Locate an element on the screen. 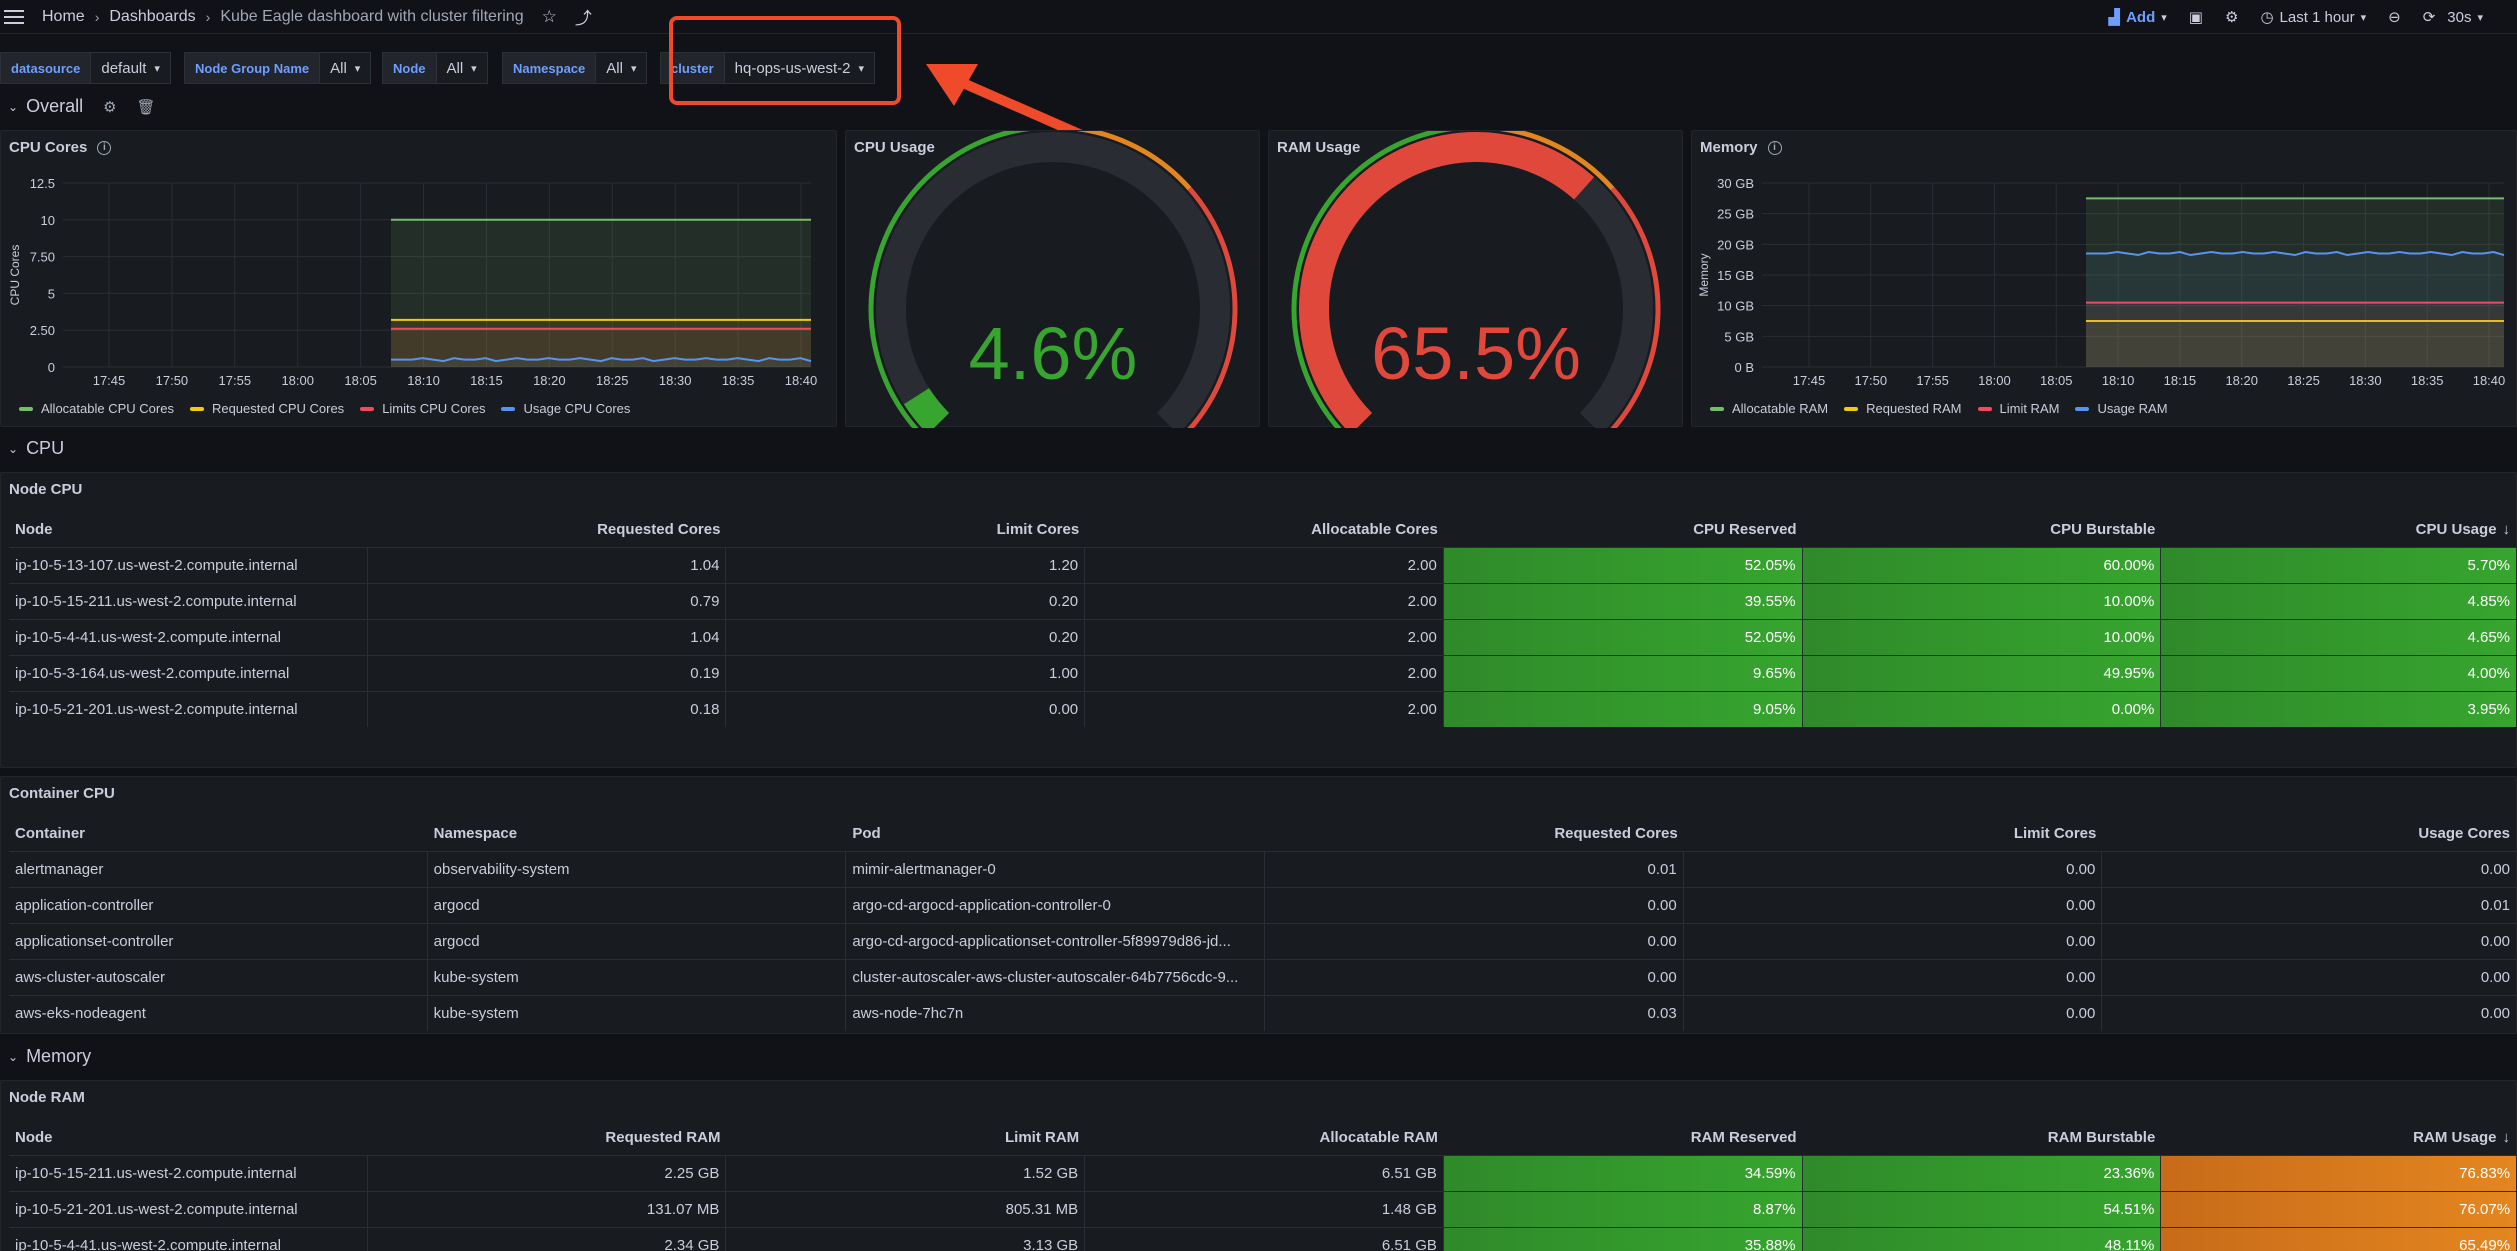 The height and width of the screenshot is (1251, 2517). table-cell: 65.49% is located at coordinates (2339, 1239).